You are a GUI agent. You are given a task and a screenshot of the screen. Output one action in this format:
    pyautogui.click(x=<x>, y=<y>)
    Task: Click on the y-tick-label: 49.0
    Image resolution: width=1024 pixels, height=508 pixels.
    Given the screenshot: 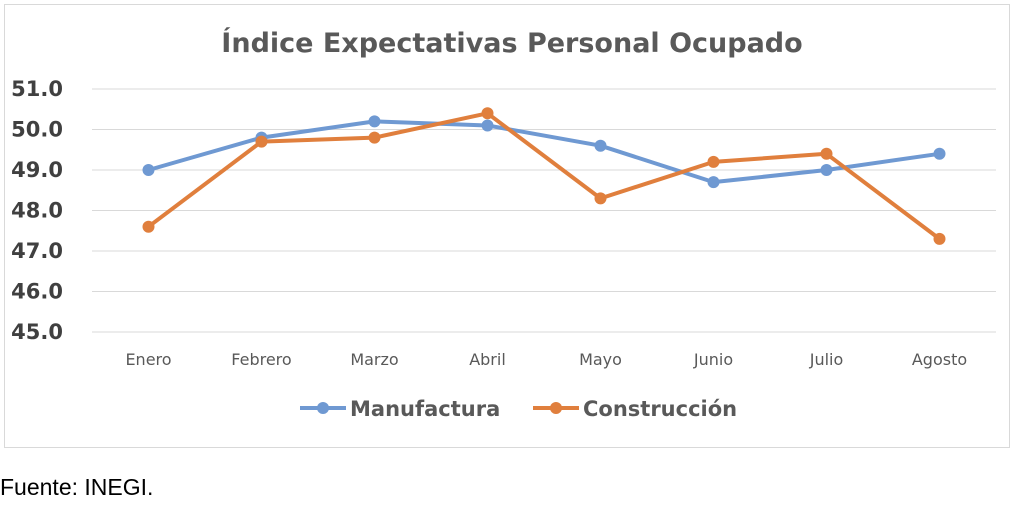 What is the action you would take?
    pyautogui.click(x=37, y=170)
    